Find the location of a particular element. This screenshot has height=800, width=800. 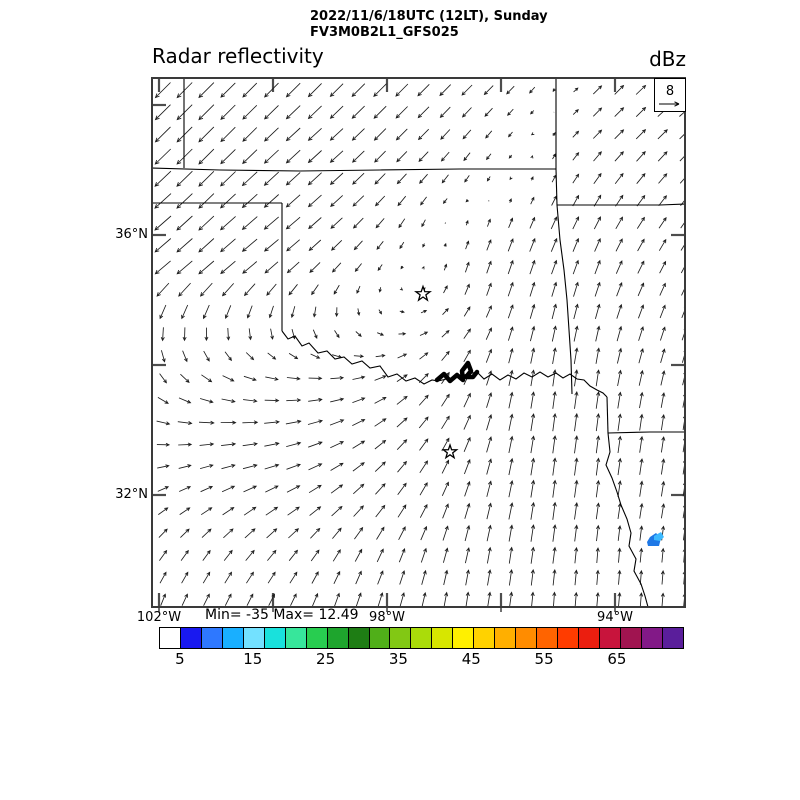

river-red-river is located at coordinates (444, 364).